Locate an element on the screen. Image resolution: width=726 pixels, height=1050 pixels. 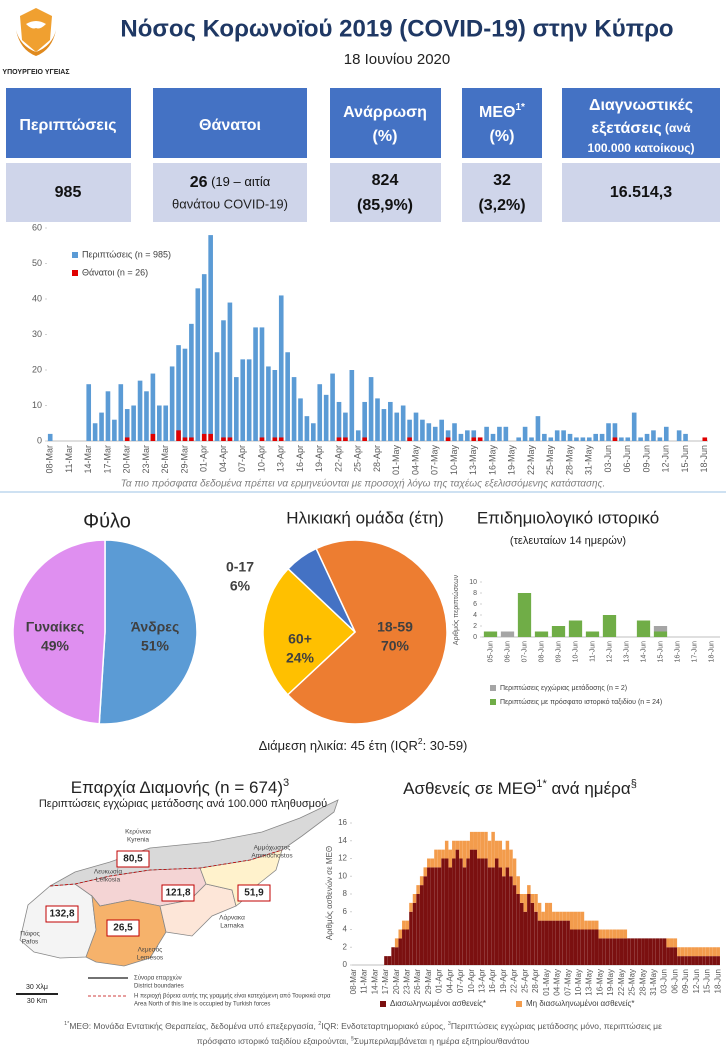
y-tick-label: 14 is located at coordinates (342, 840).